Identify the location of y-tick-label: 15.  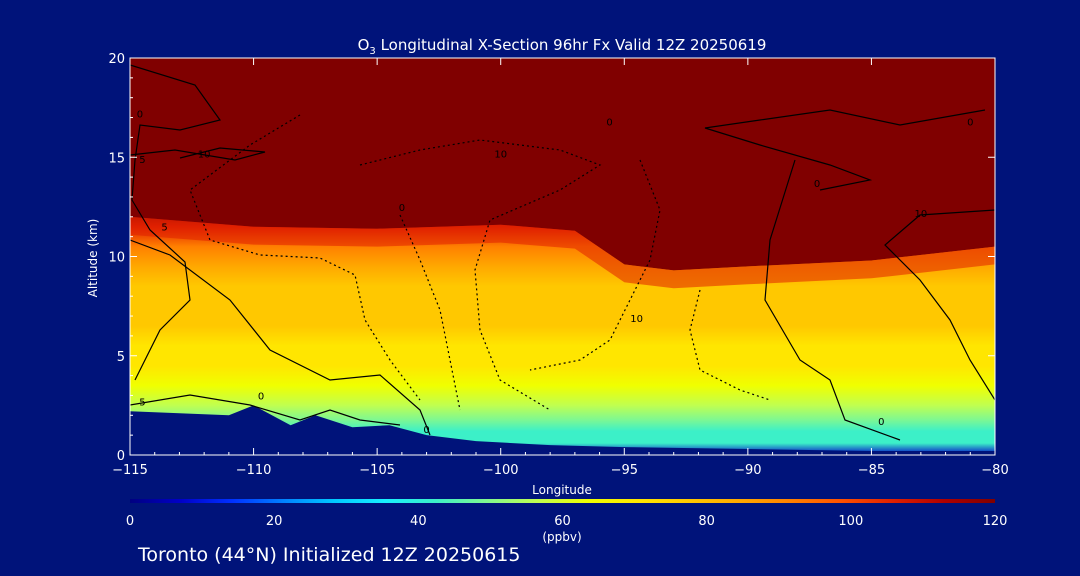
(116, 158).